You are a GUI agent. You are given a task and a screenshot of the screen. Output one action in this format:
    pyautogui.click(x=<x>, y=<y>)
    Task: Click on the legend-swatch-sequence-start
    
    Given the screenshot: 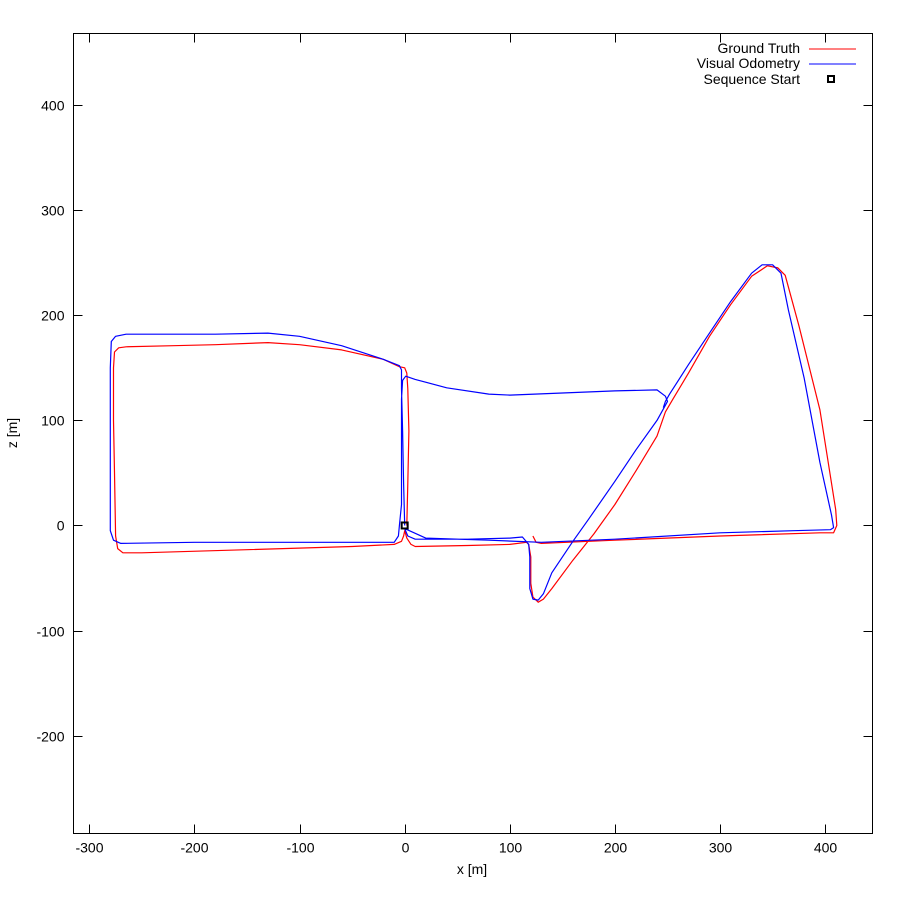 What is the action you would take?
    pyautogui.click(x=831, y=79)
    